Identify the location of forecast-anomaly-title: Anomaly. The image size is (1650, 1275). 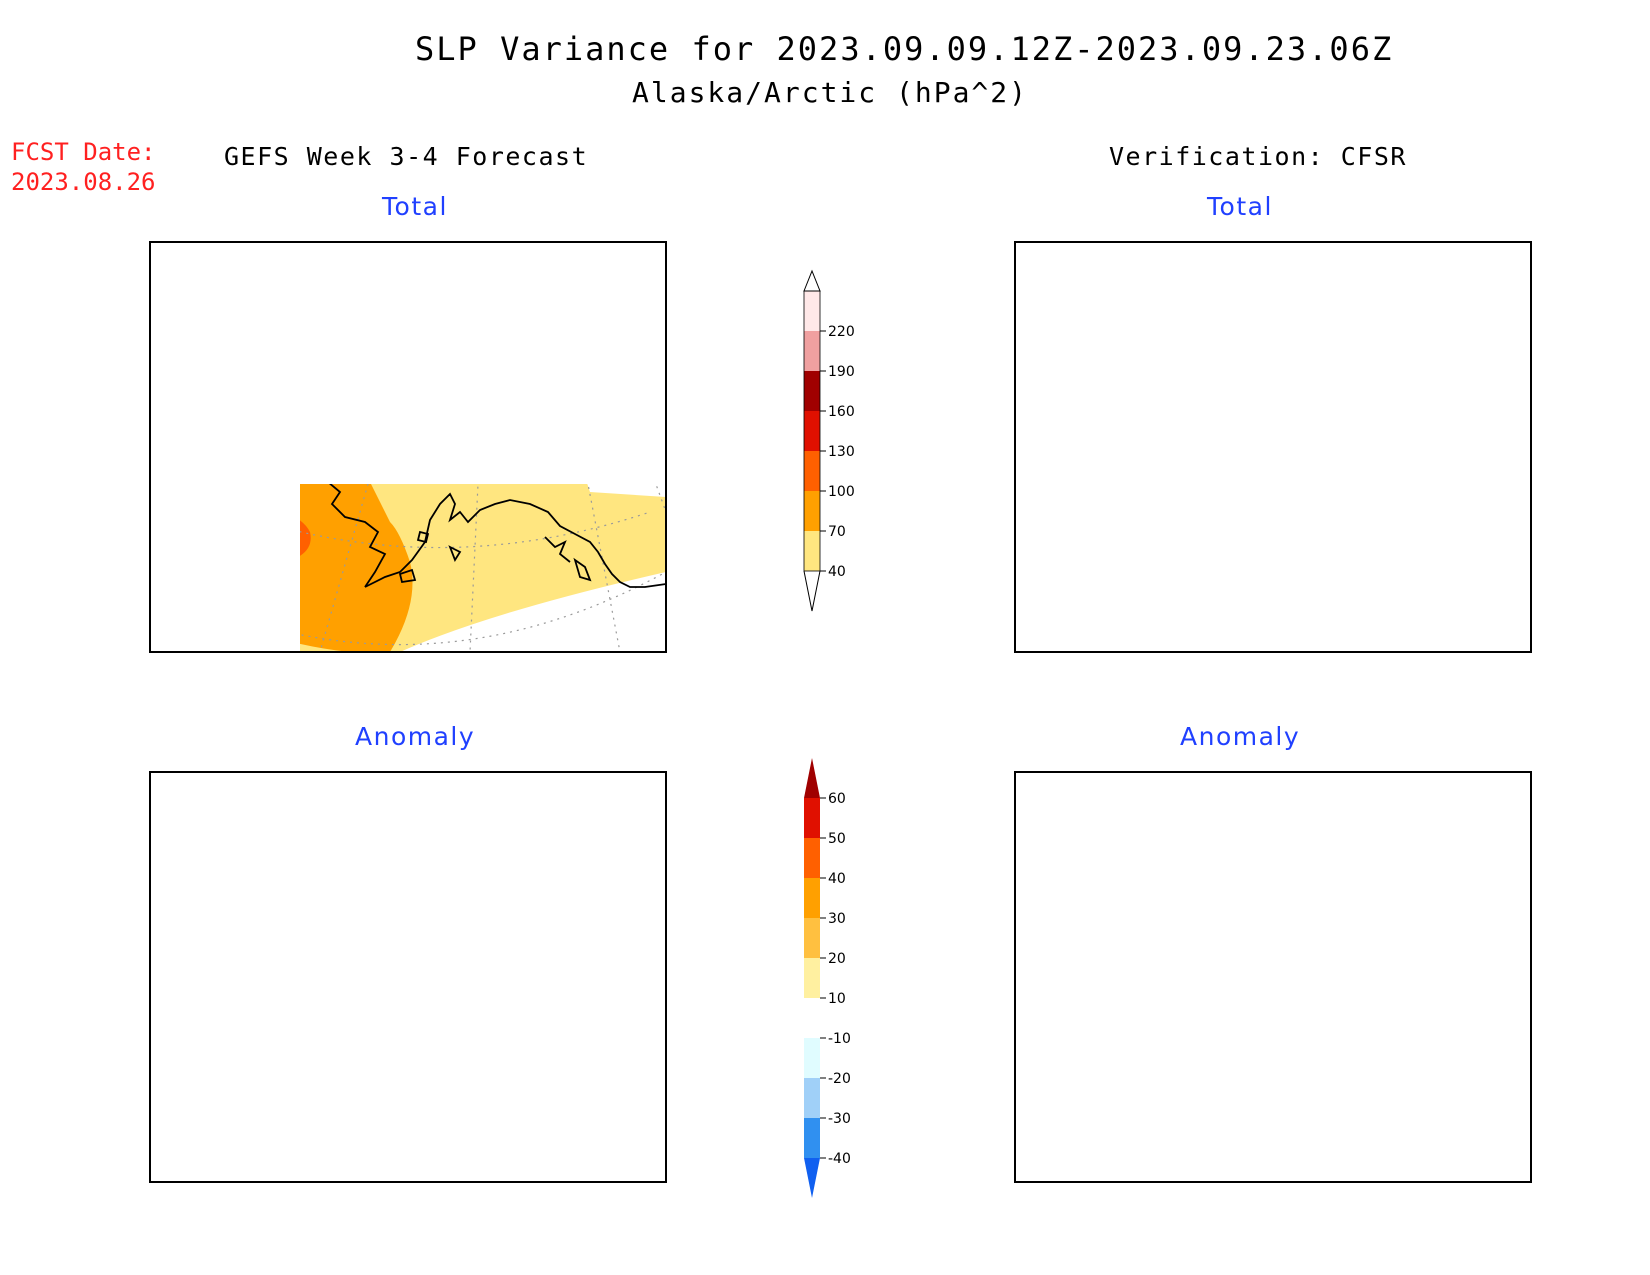
(415, 736).